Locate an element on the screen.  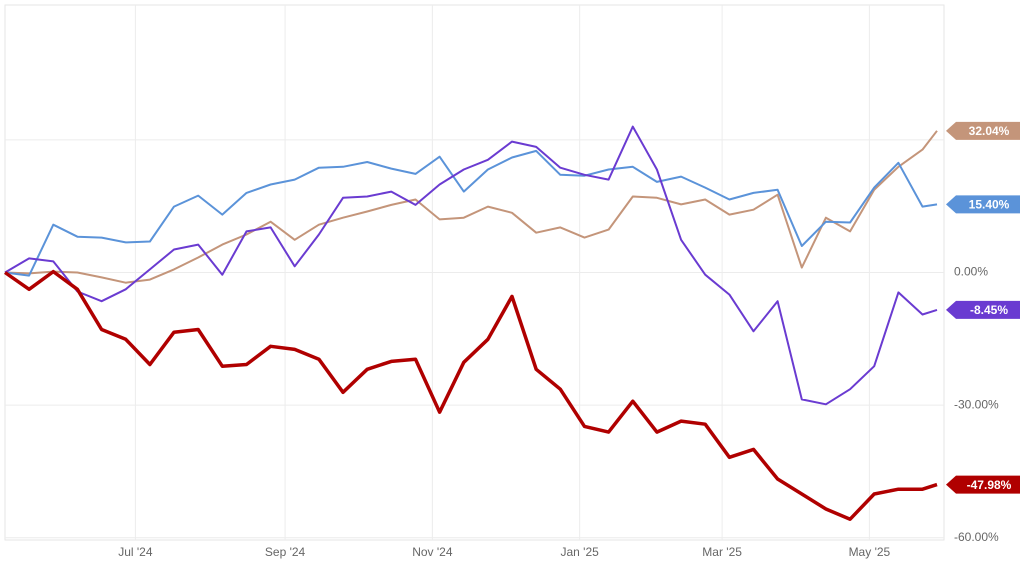
x-tick-label: Jan '25 is located at coordinates (579, 552).